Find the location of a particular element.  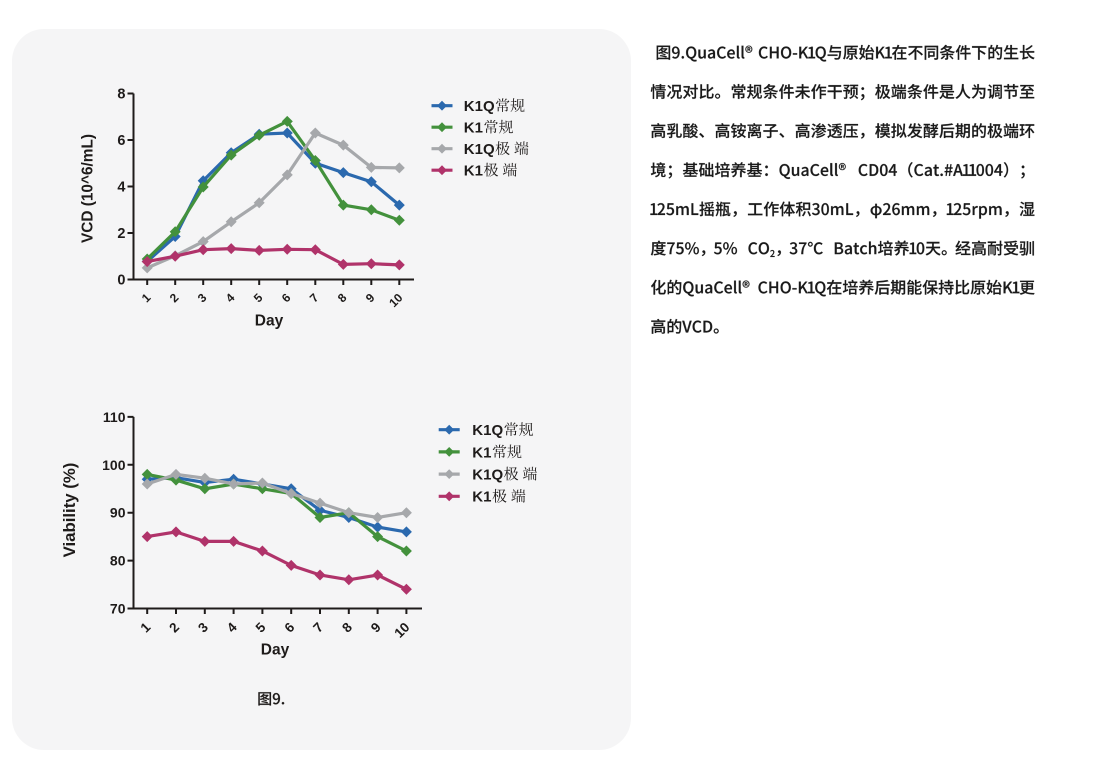

svg-text: 110 is located at coordinates (114, 417).